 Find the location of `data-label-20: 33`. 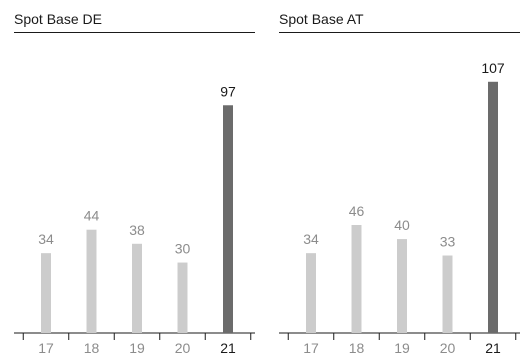

data-label-20: 33 is located at coordinates (448, 242).